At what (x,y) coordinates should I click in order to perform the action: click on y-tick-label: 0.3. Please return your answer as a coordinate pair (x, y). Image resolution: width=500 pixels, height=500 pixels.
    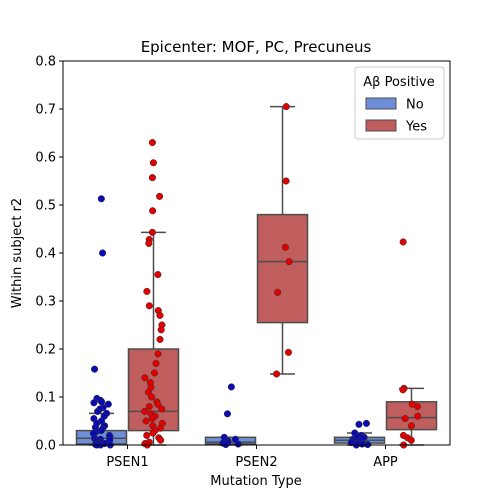
    Looking at the image, I should click on (45, 302).